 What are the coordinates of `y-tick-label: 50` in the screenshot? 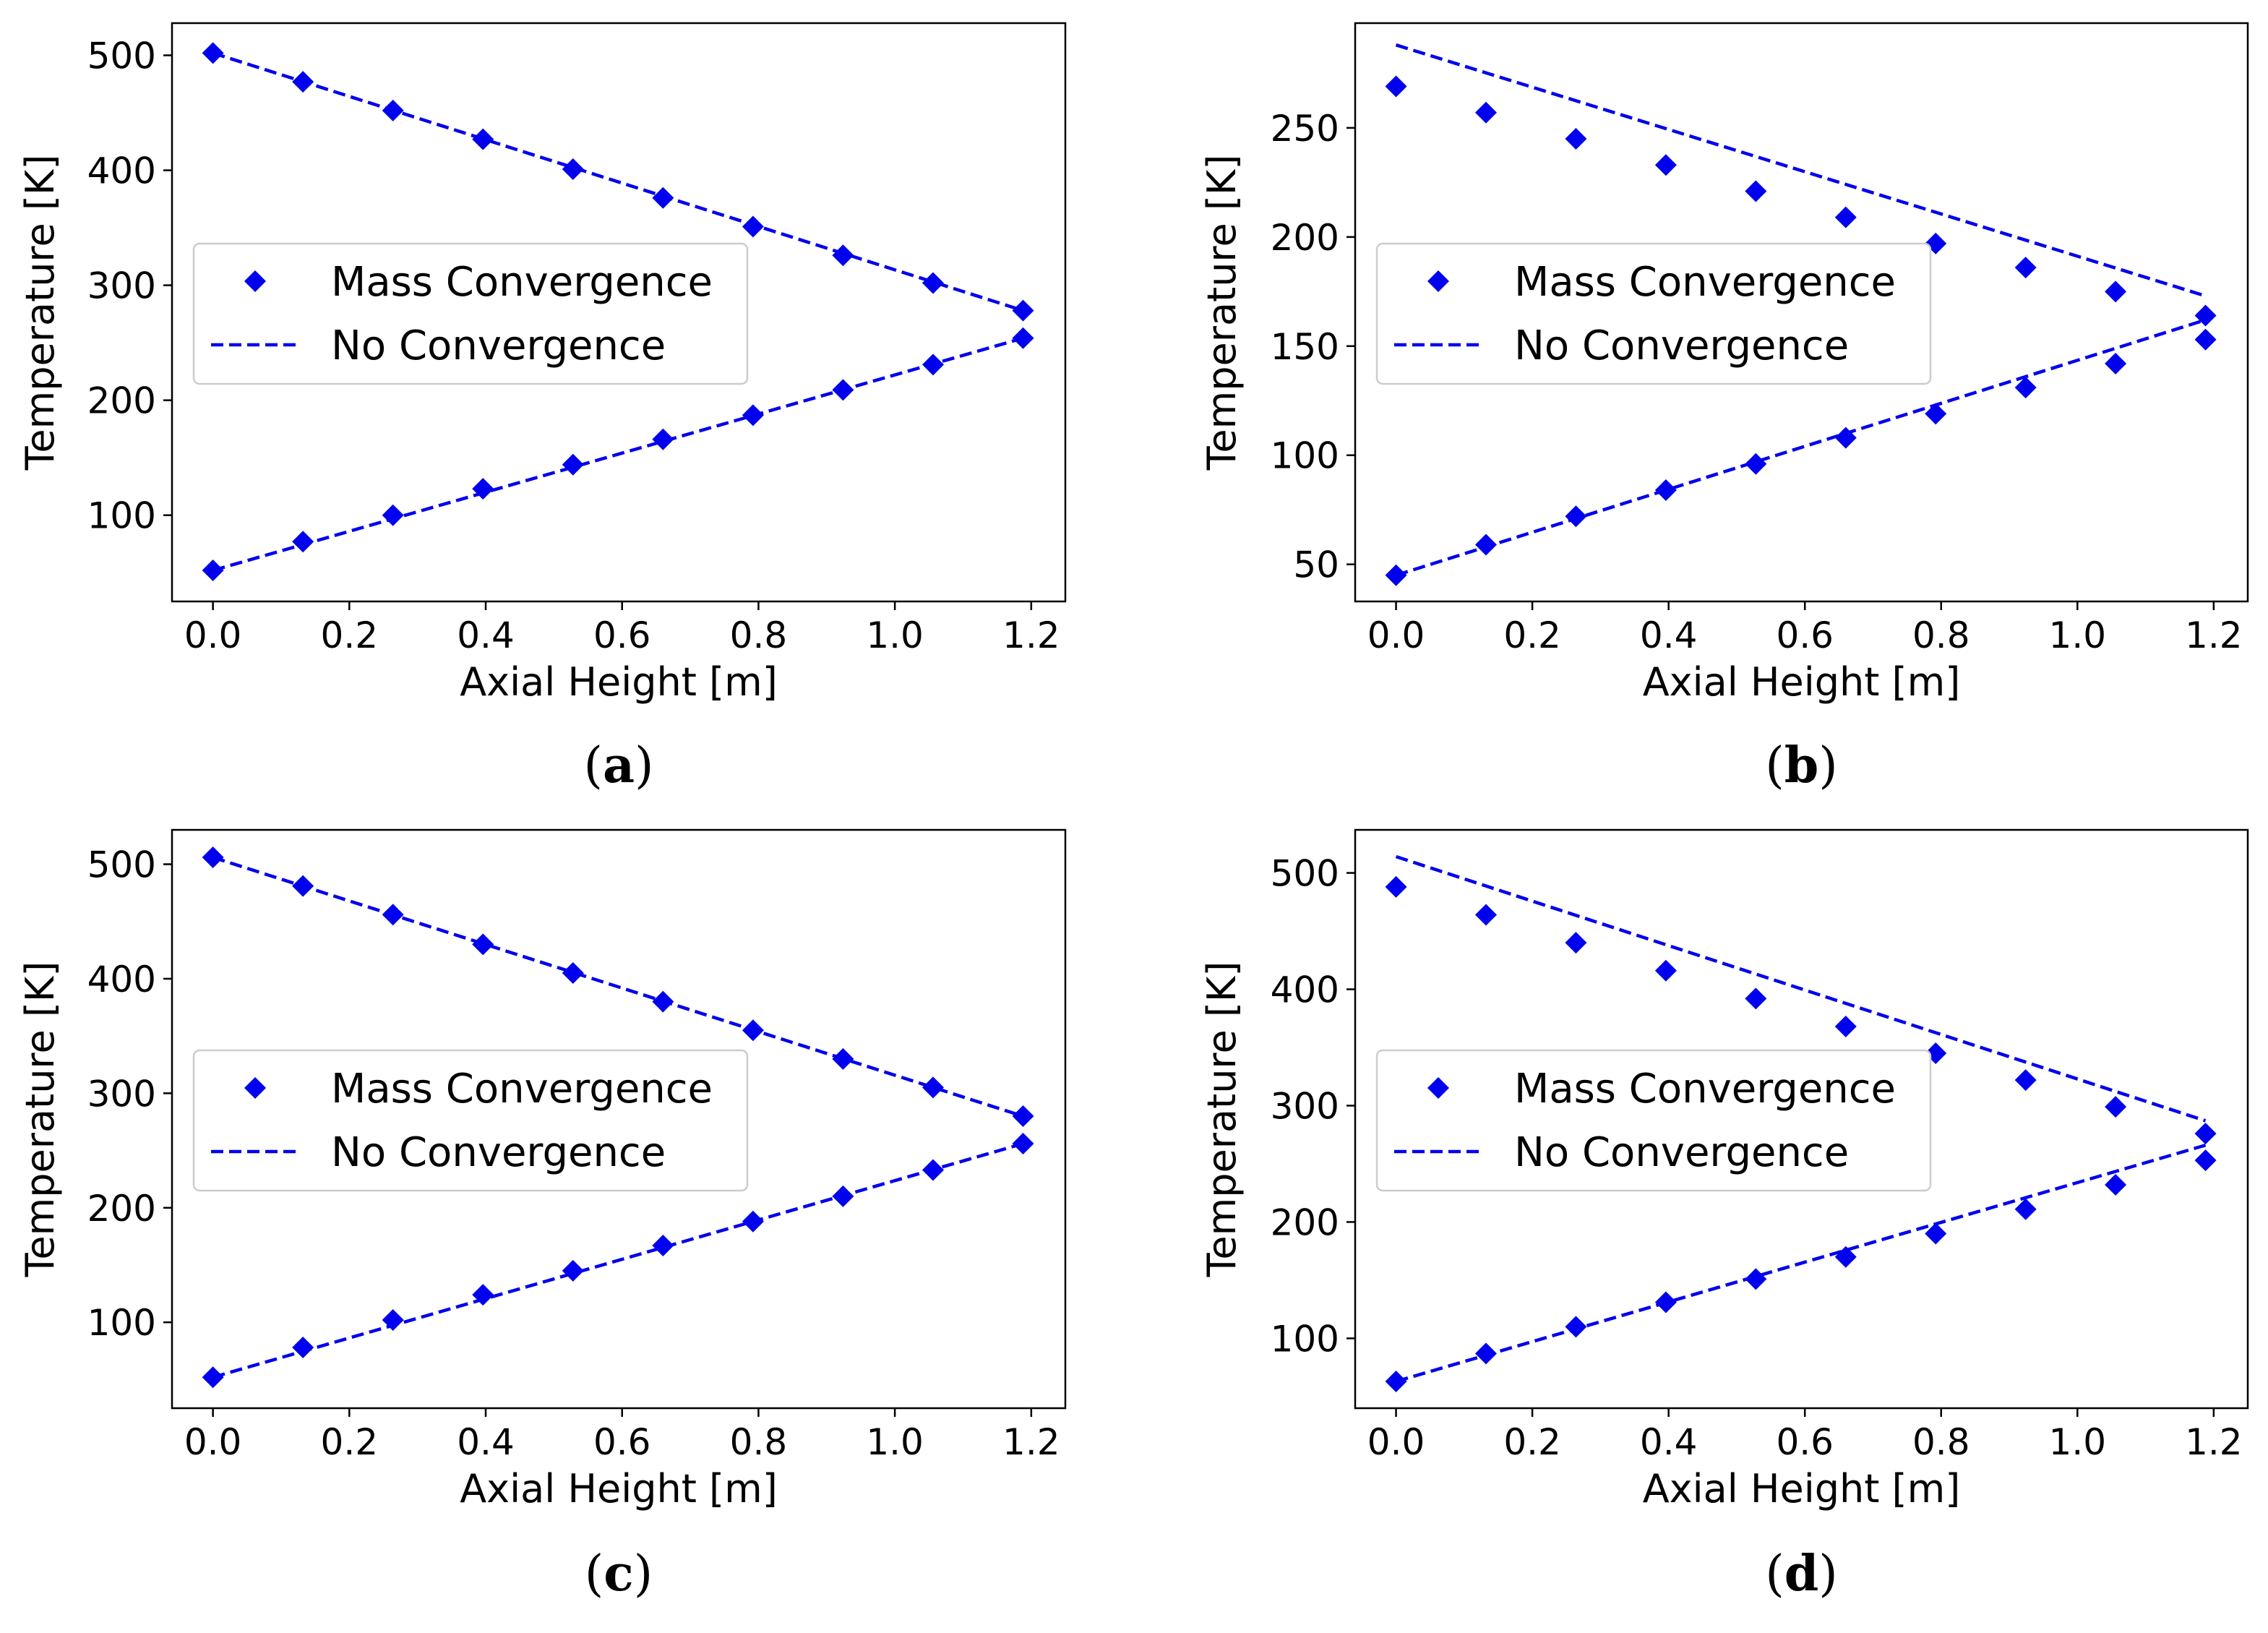 It's located at (1316, 565).